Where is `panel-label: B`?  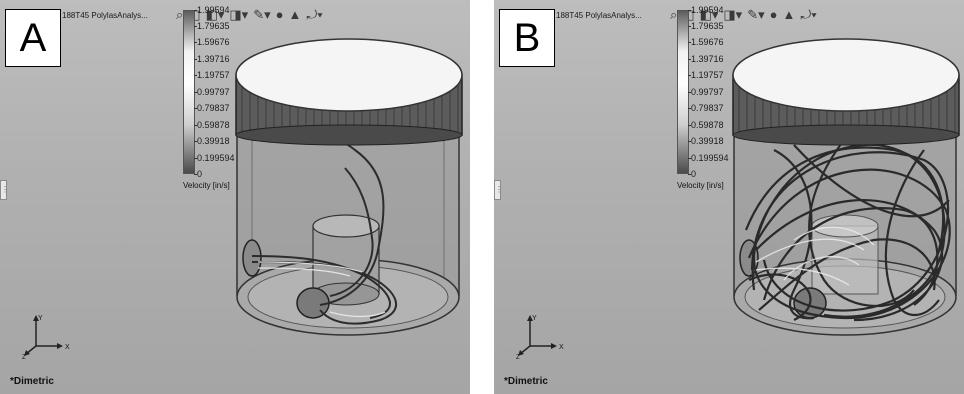
panel-label: B is located at coordinates (527, 38).